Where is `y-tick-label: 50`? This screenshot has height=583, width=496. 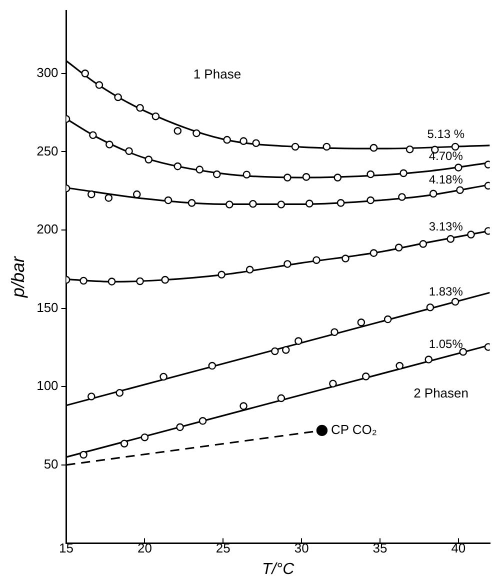 y-tick-label: 50 is located at coordinates (51, 464).